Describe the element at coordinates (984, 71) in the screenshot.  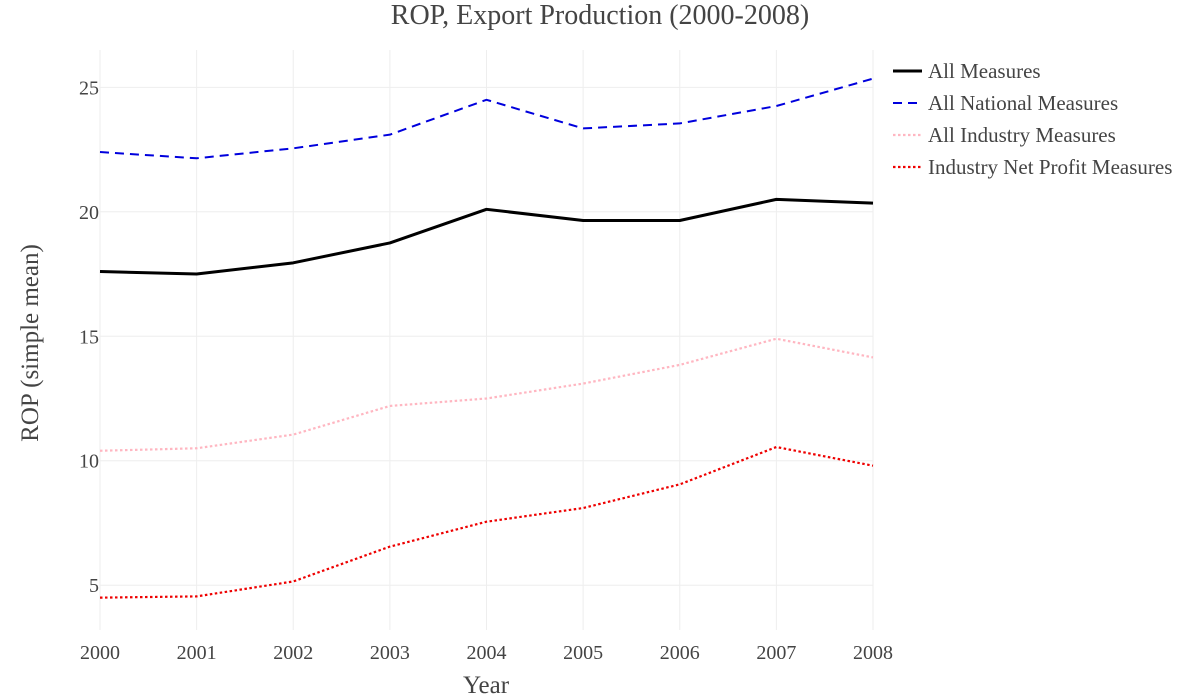
I see `legend-label-all-measures: All Measures` at that location.